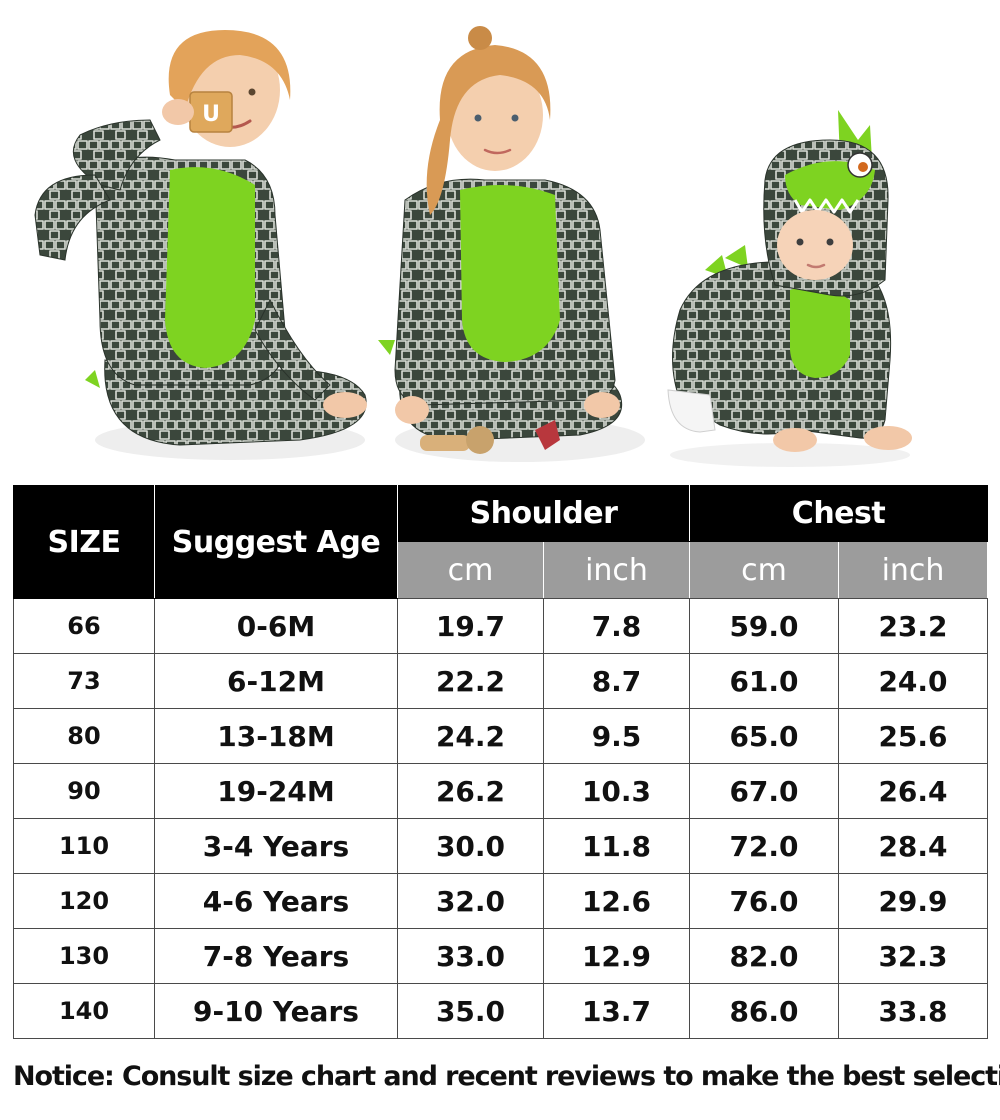 This screenshot has width=1000, height=1120. I want to click on header-suggest-age: Suggest Age, so click(276, 542).